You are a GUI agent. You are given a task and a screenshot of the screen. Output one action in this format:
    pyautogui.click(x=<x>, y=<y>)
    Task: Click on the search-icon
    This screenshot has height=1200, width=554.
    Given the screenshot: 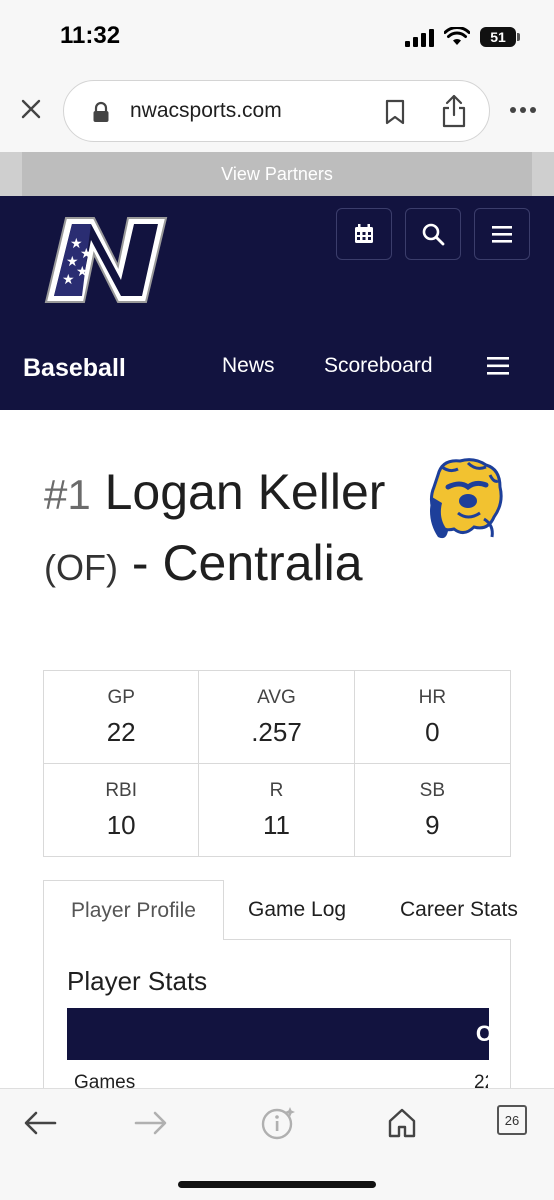 What is the action you would take?
    pyautogui.click(x=433, y=234)
    